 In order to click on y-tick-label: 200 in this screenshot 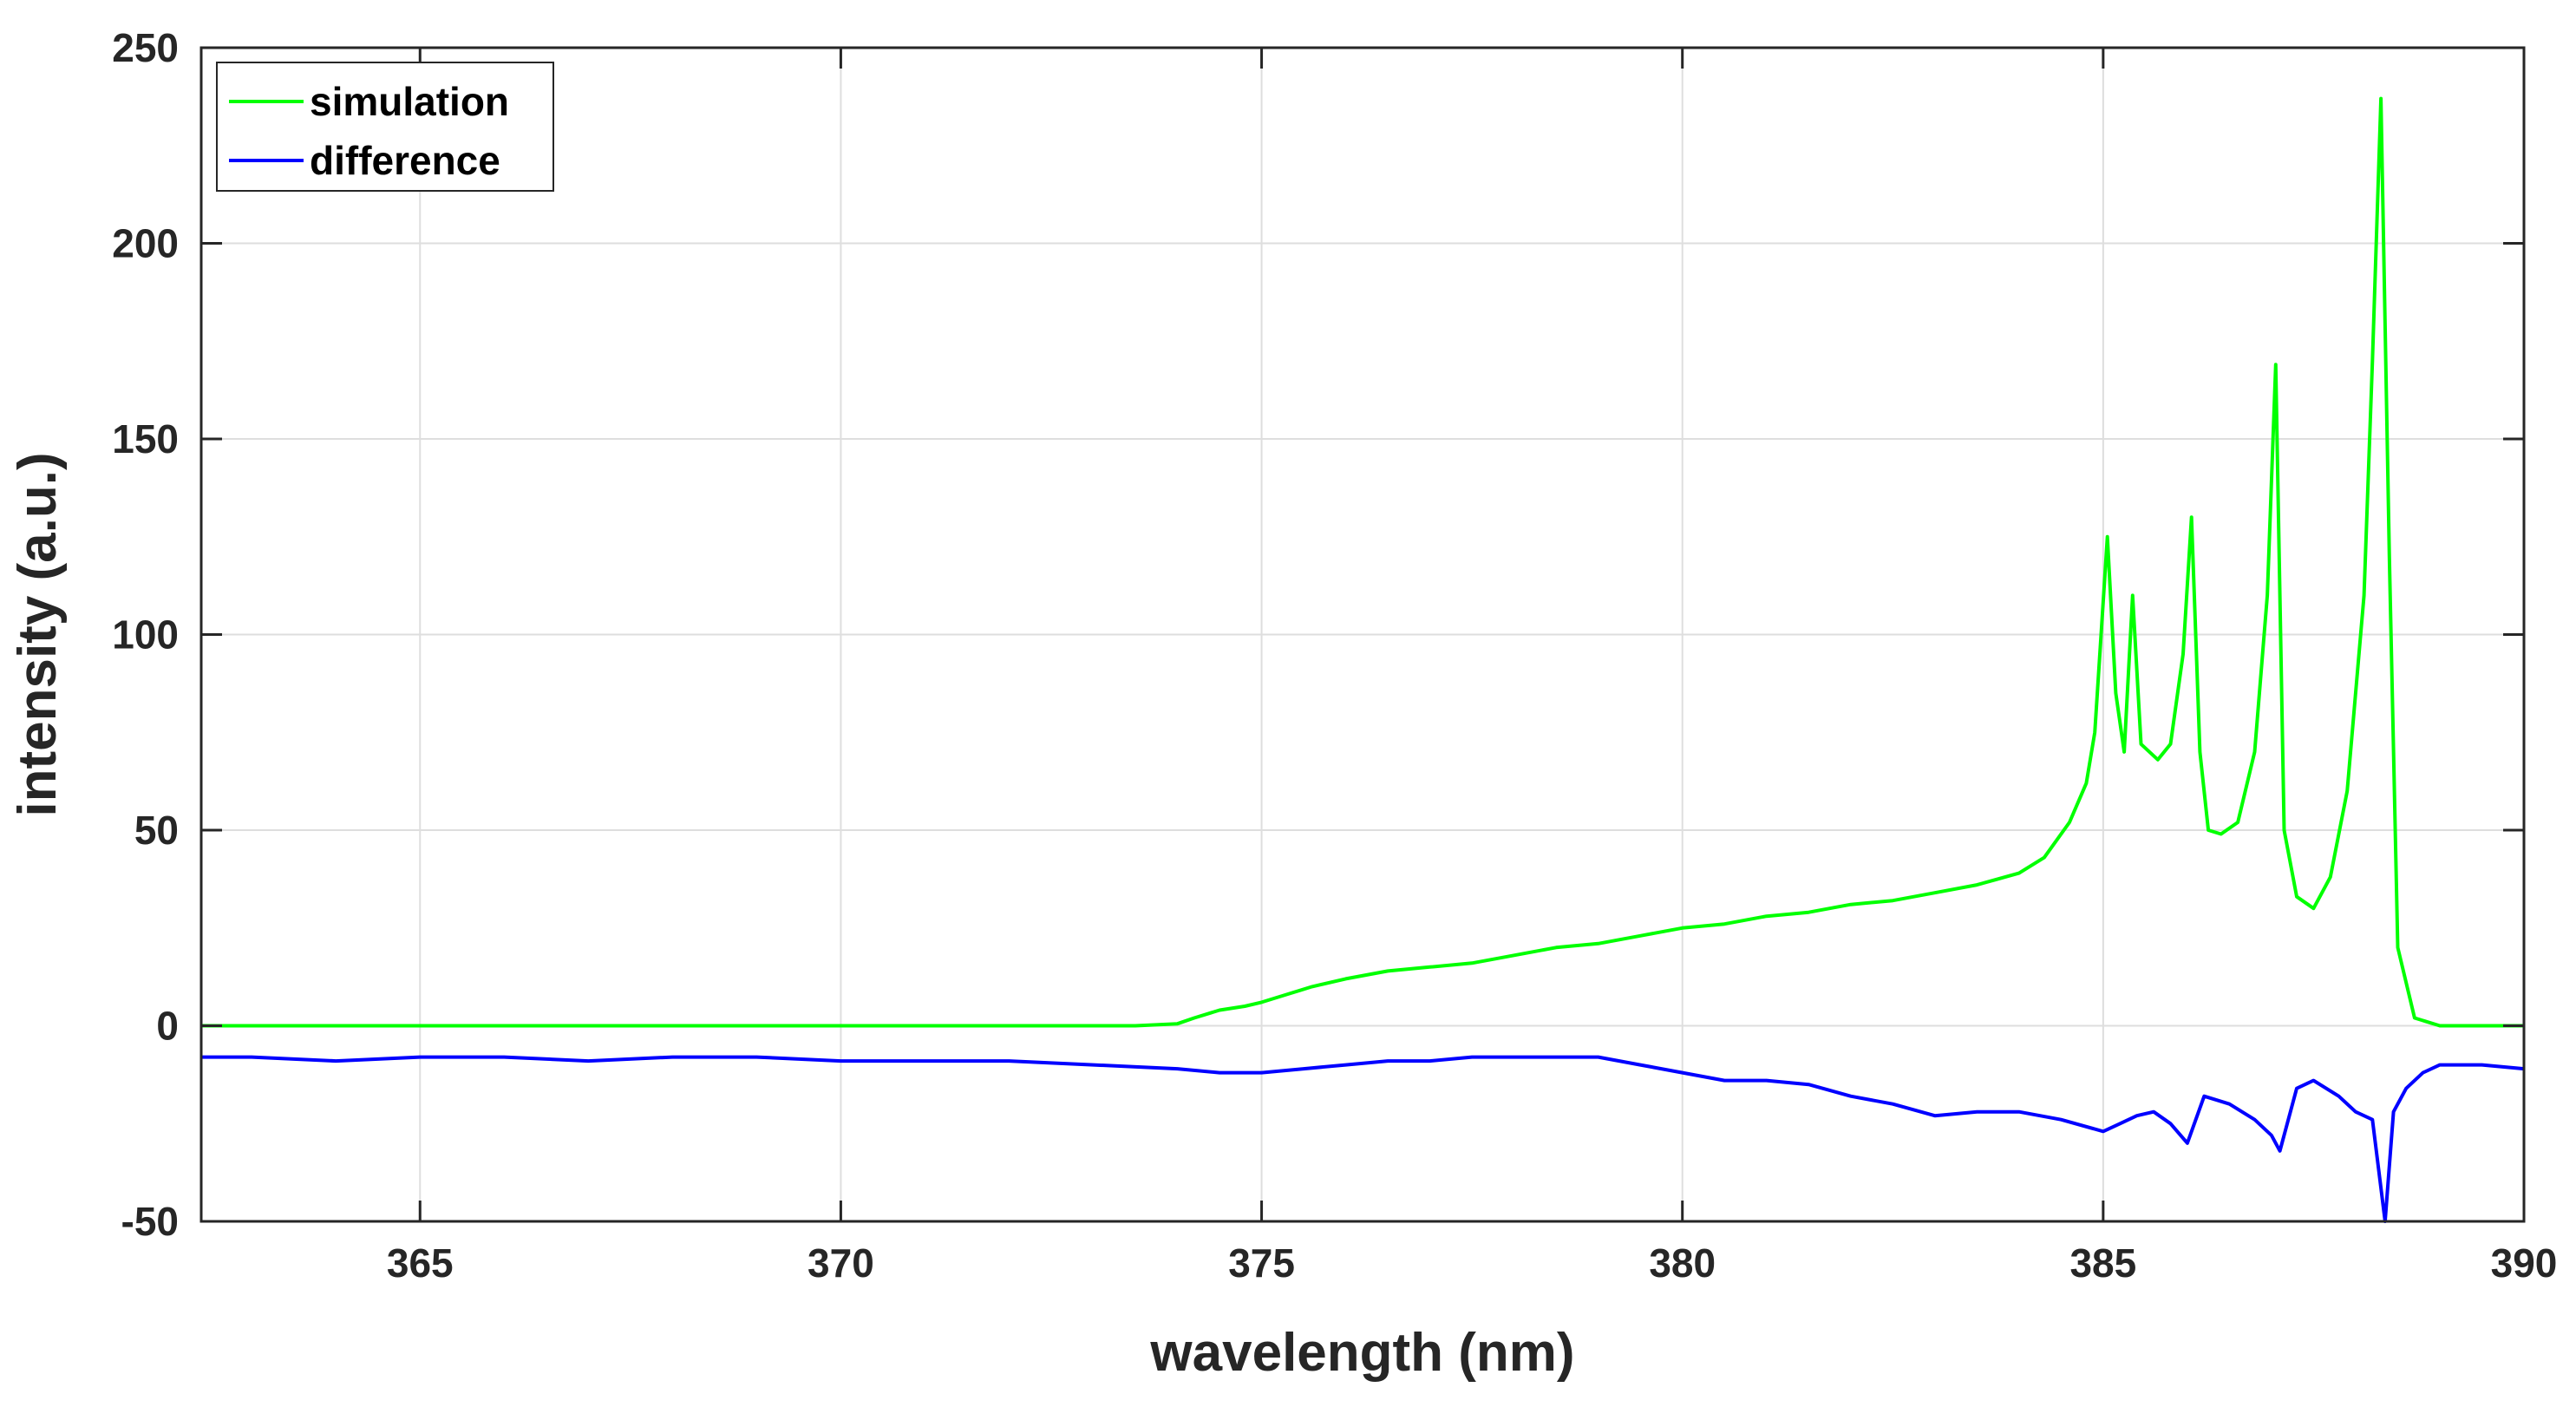, I will do `click(145, 243)`.